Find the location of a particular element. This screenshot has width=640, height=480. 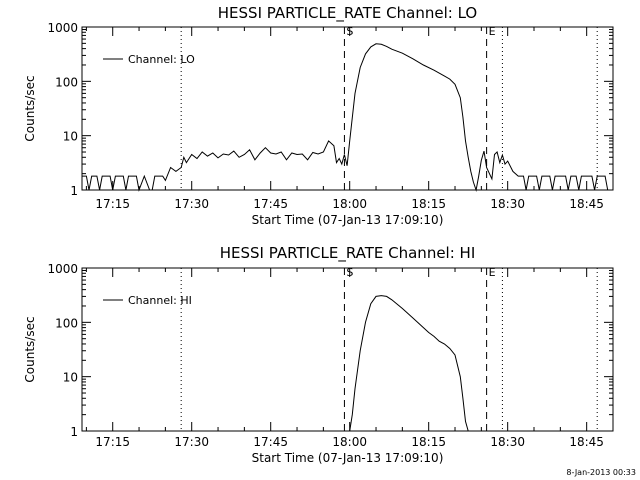

chart-title: HESSI PARTICLE_RATE Channel: LO is located at coordinates (347, 13).